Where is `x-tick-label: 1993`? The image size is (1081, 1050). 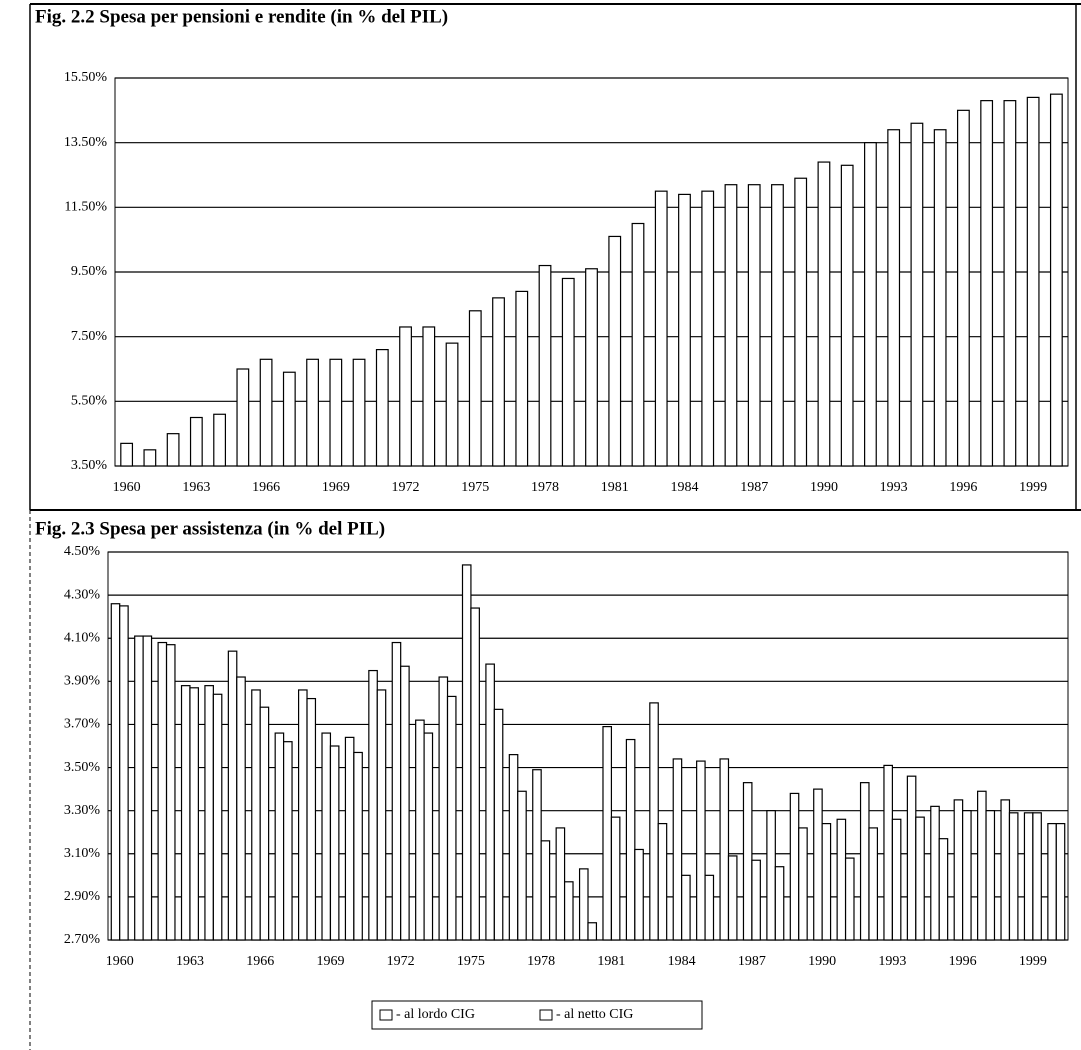 x-tick-label: 1993 is located at coordinates (894, 487).